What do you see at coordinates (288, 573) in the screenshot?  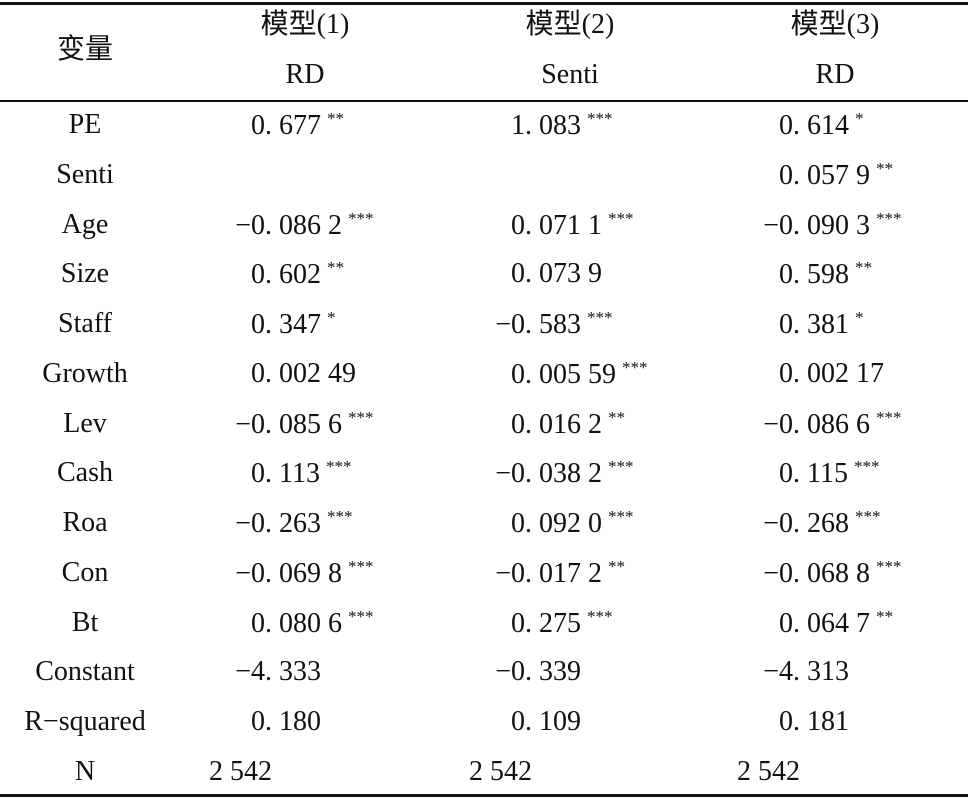 I see `coefficient: −0. 069 8` at bounding box center [288, 573].